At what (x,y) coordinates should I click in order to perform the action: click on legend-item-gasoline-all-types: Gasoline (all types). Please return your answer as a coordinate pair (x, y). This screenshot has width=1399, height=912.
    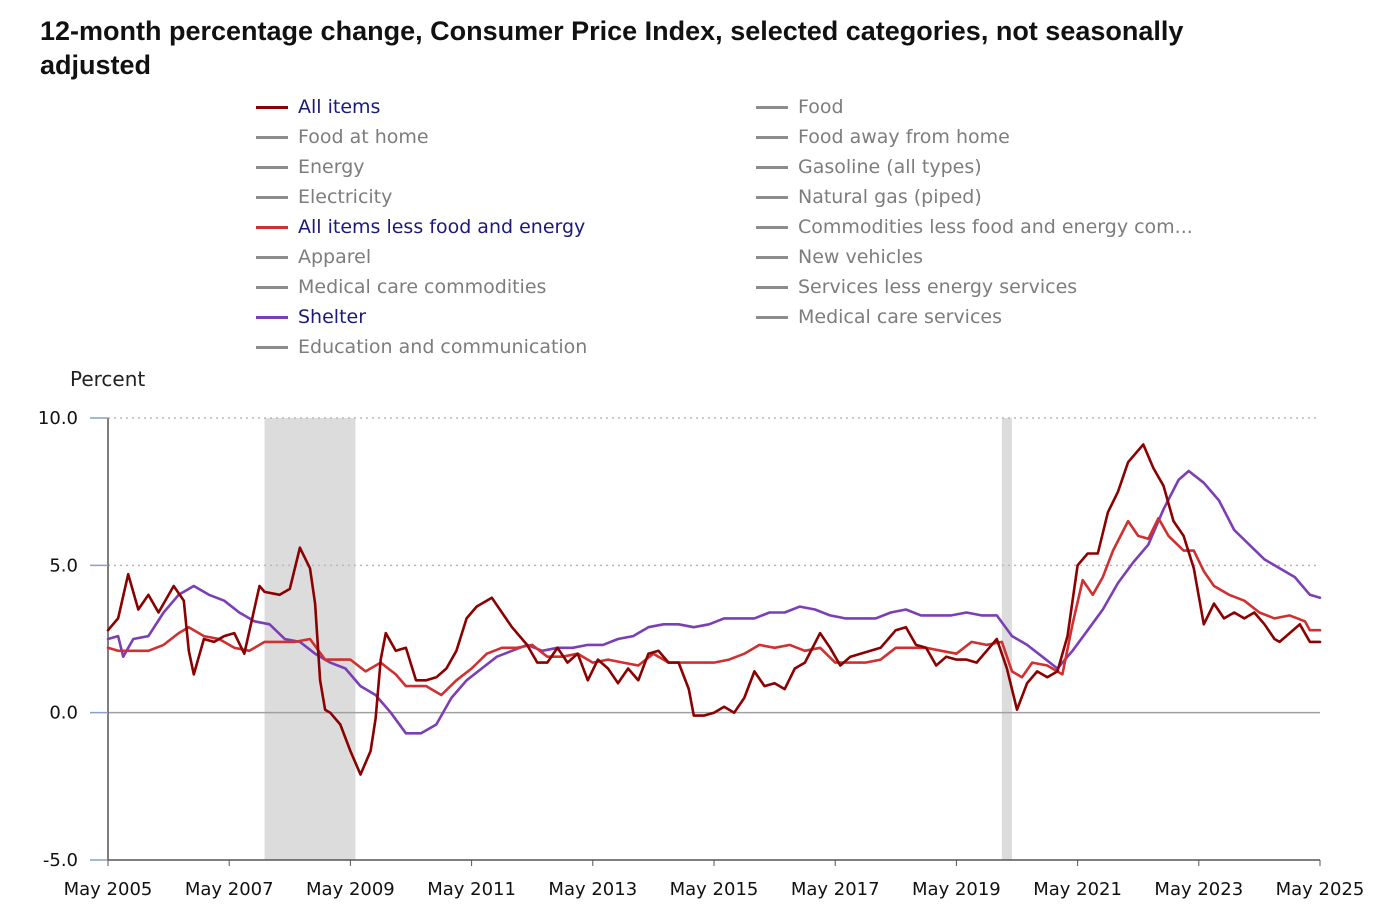
    Looking at the image, I should click on (974, 167).